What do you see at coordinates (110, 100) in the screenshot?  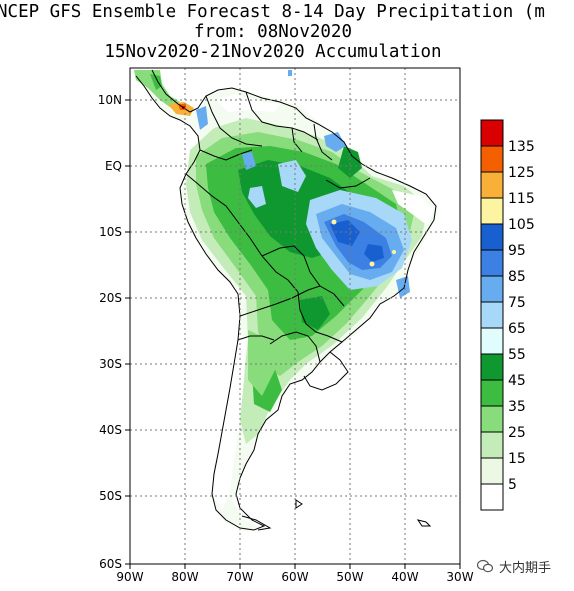 I see `lat-label: 10N` at bounding box center [110, 100].